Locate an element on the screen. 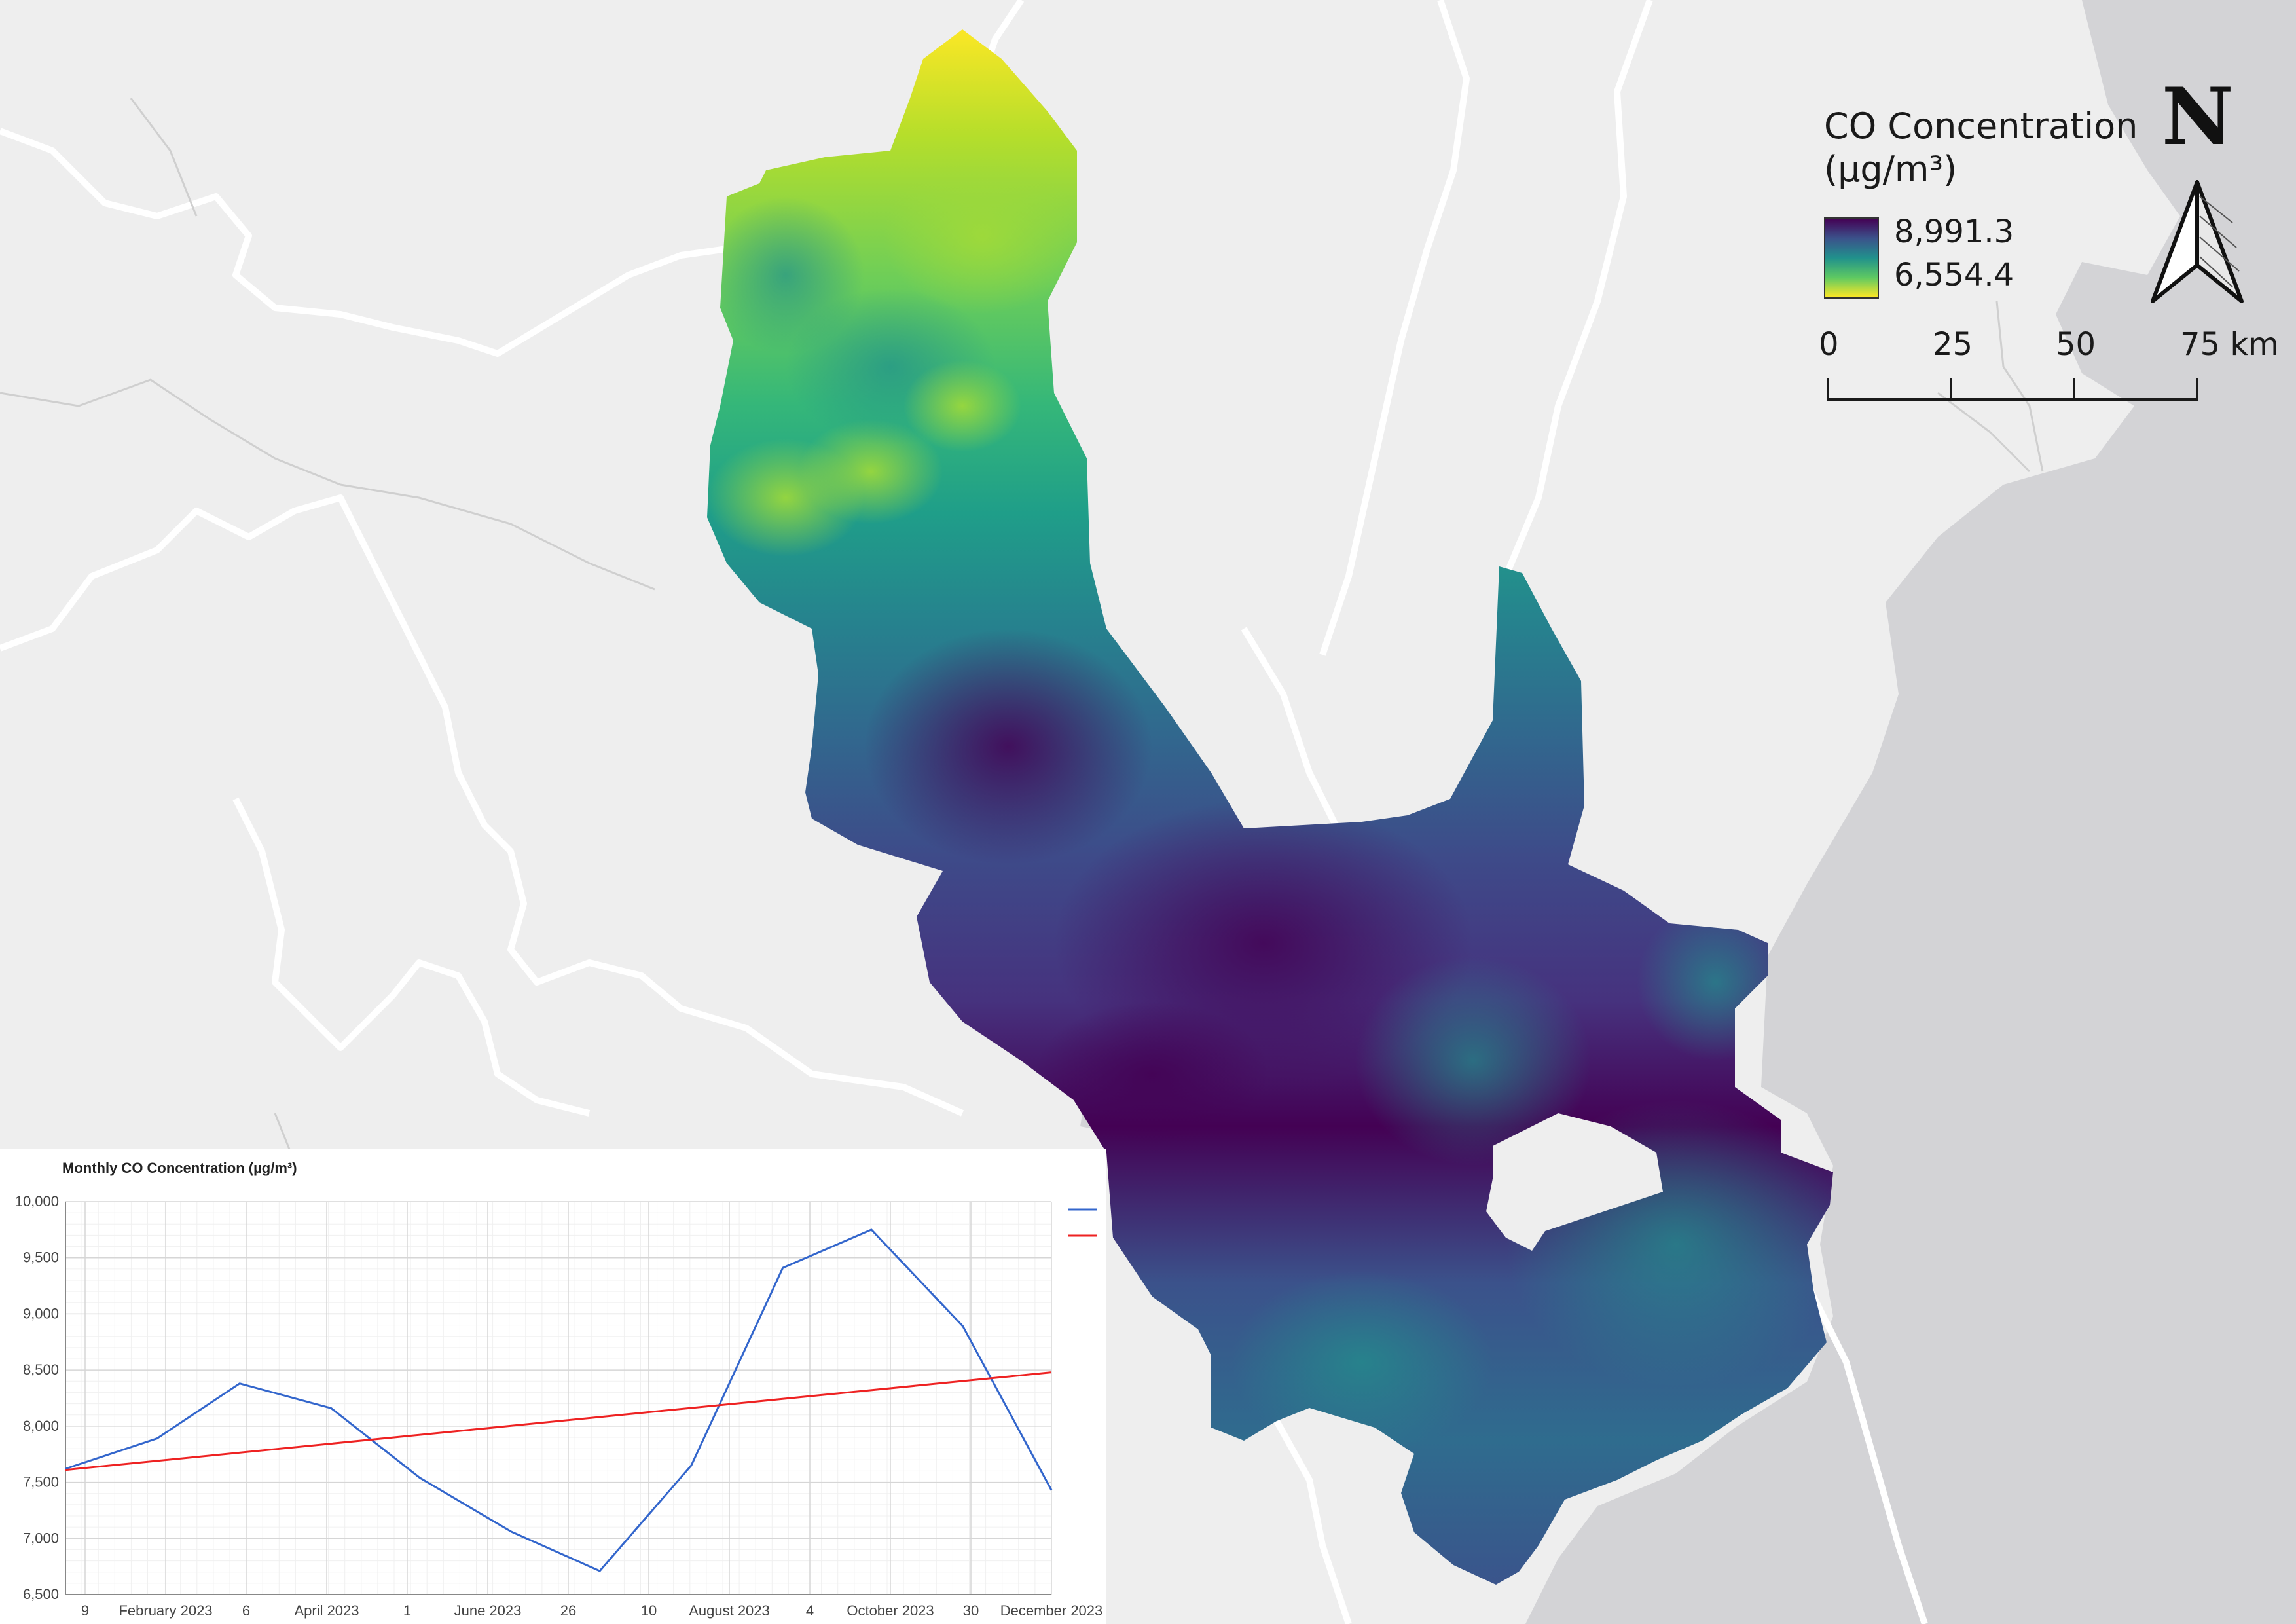 This screenshot has width=2296, height=1624. chart-y-tick-label: 9,000 is located at coordinates (41, 1313).